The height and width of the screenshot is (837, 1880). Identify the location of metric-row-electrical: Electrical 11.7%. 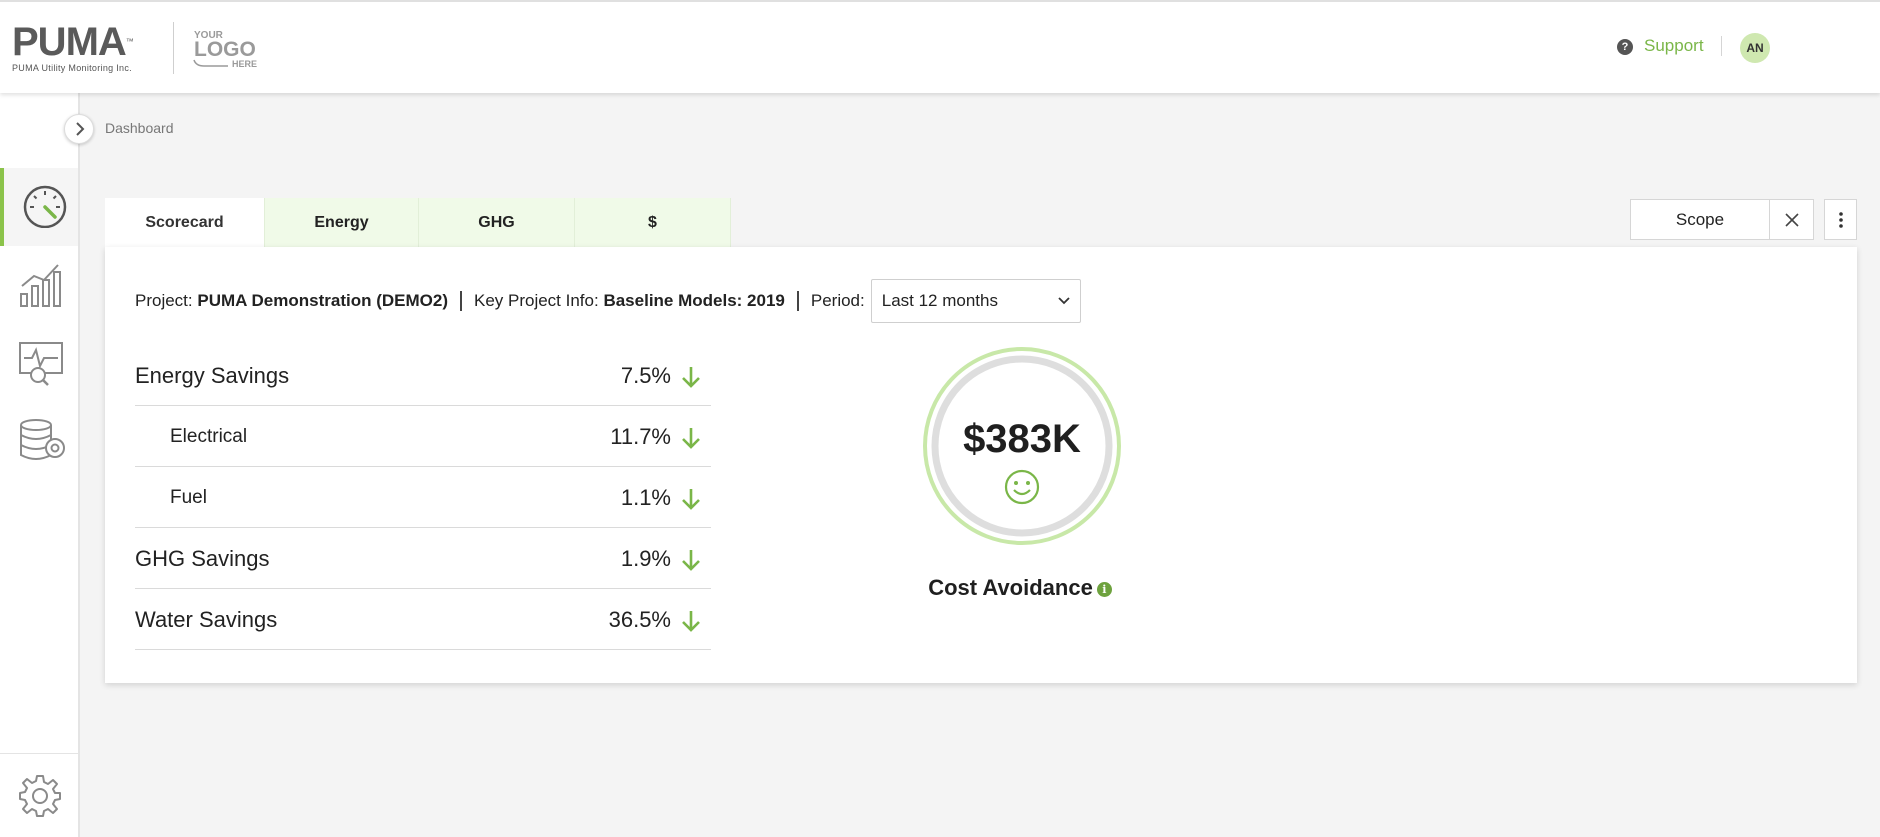
(423, 436).